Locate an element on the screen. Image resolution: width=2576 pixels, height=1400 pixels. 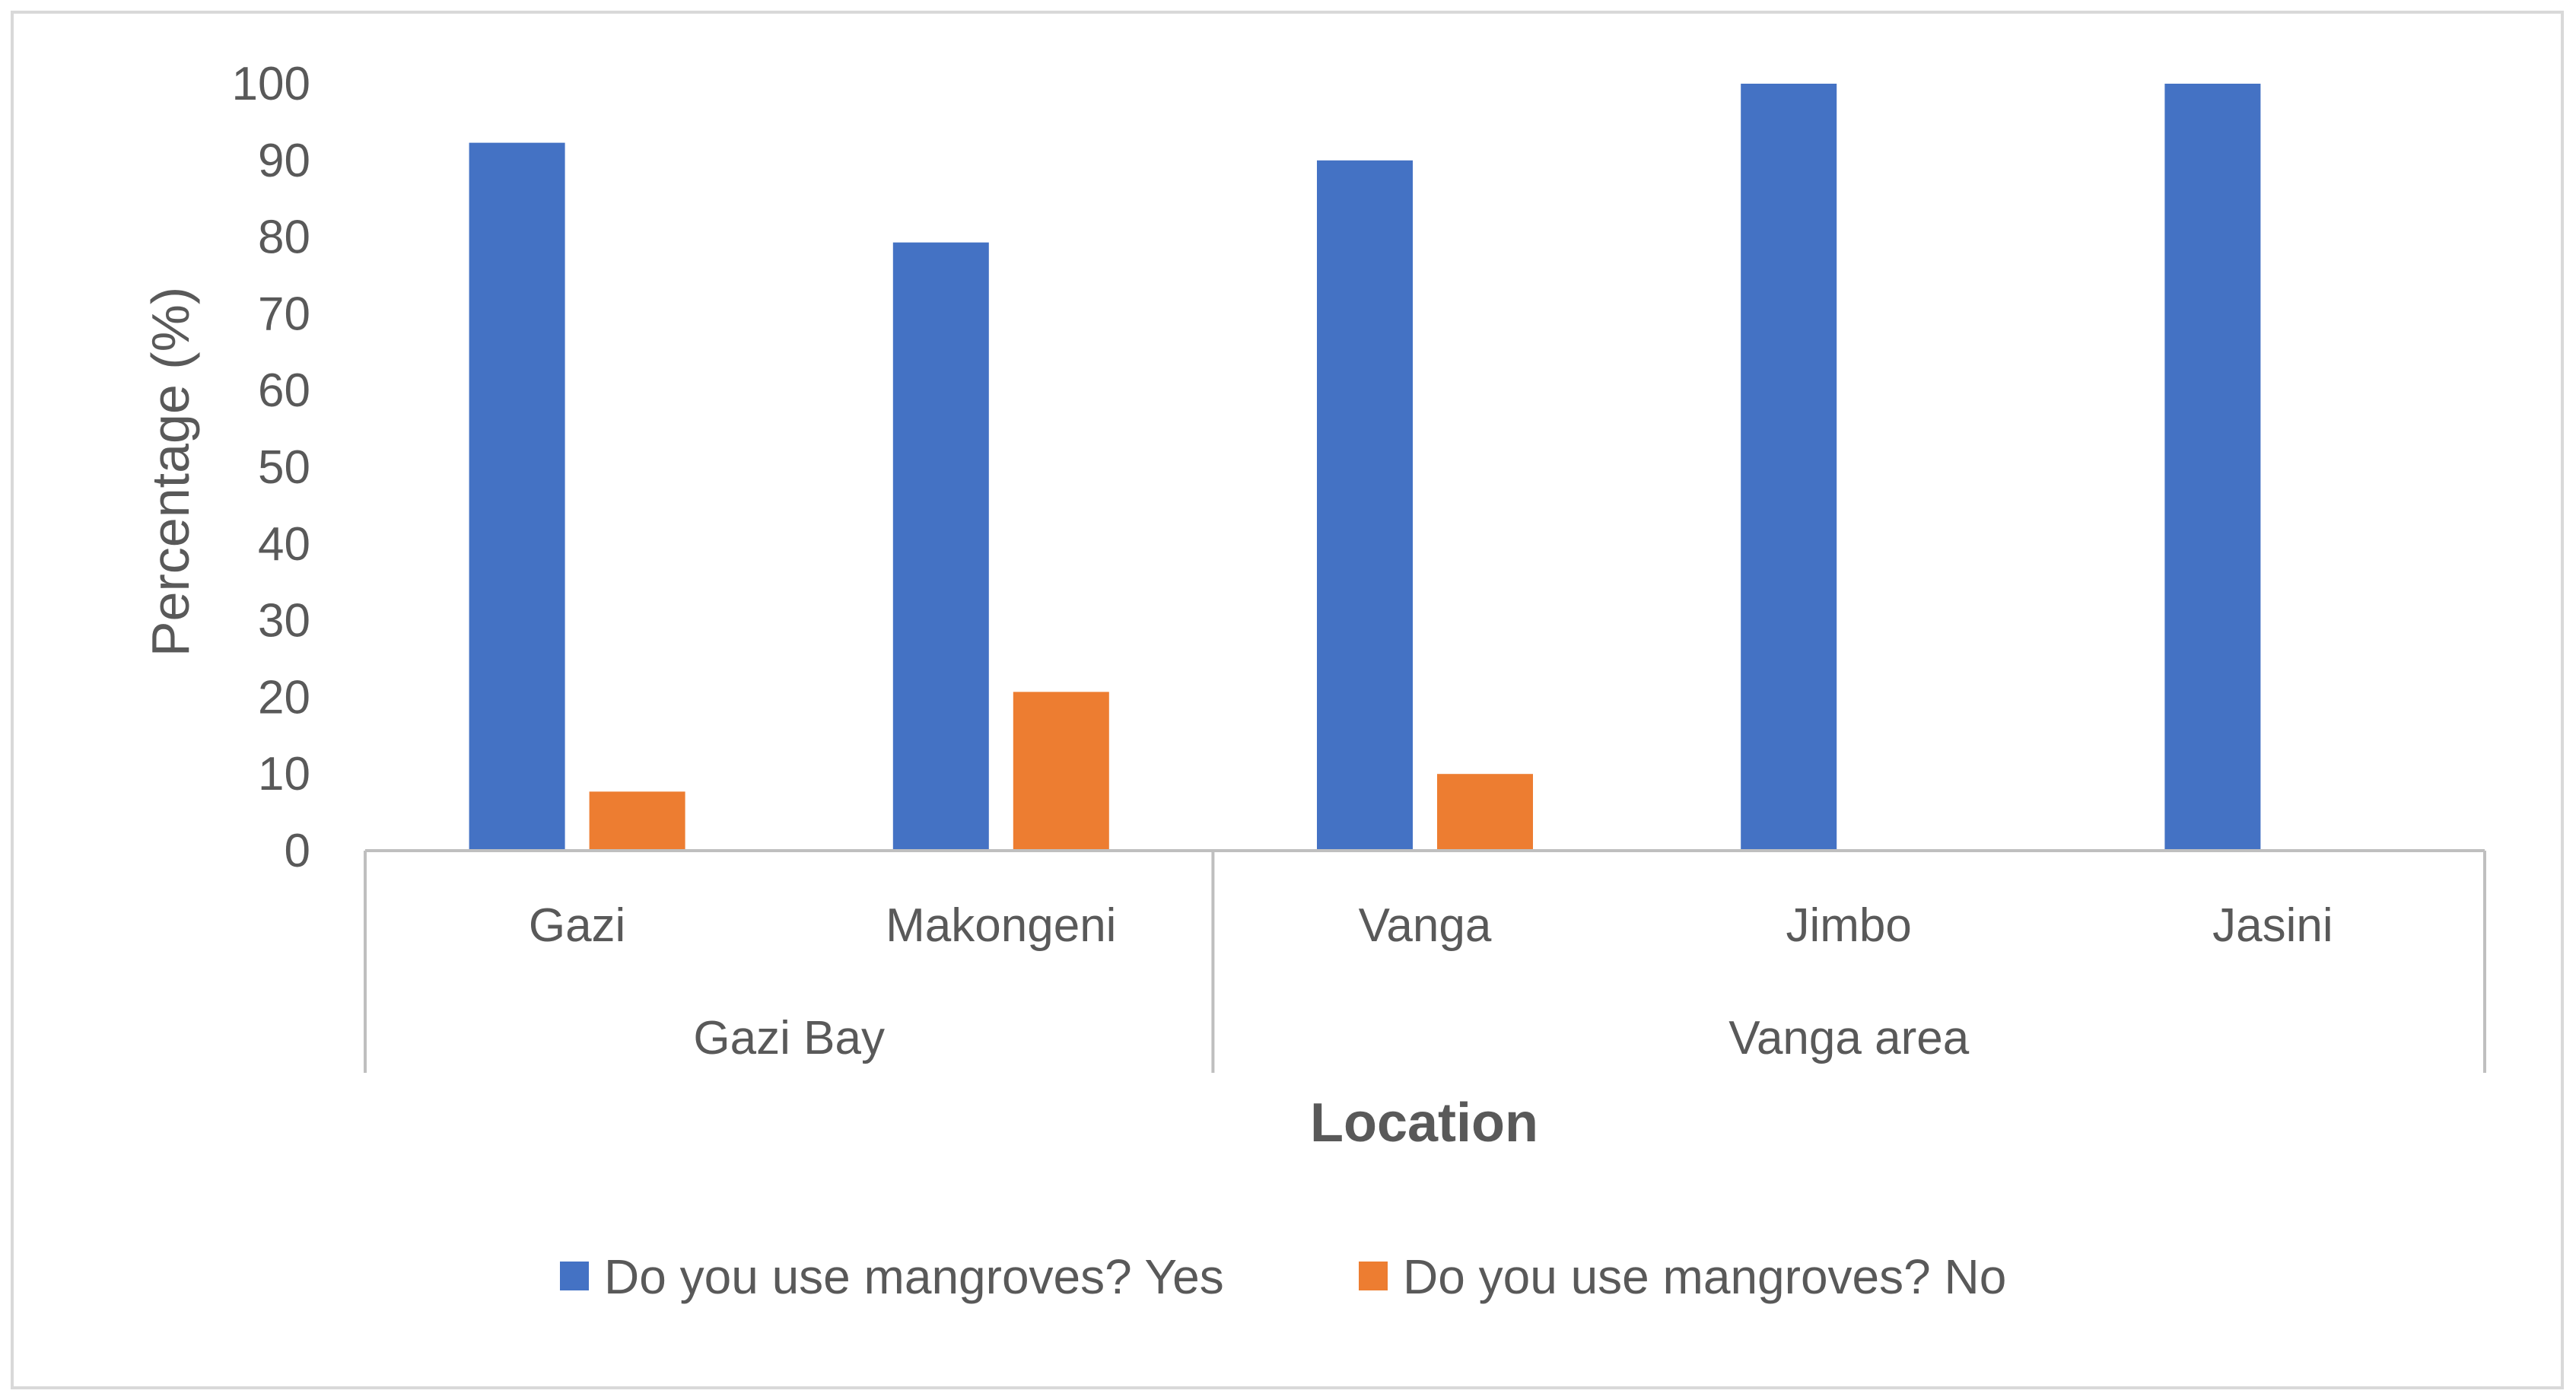
y-tick-label: 40 is located at coordinates (284, 544).